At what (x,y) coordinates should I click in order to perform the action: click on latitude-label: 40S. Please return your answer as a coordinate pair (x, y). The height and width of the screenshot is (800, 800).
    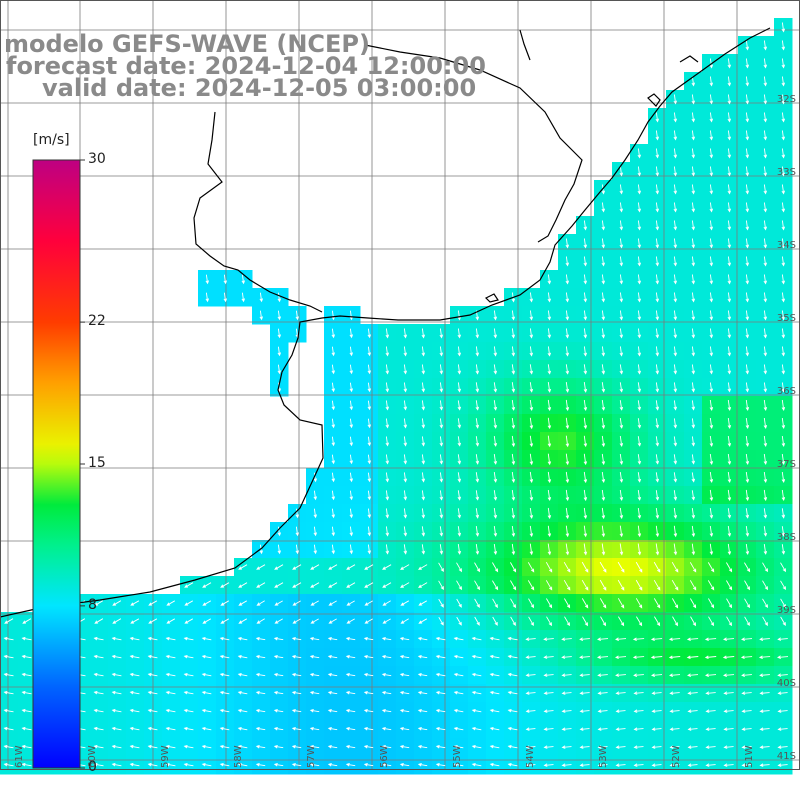
    Looking at the image, I should click on (786, 683).